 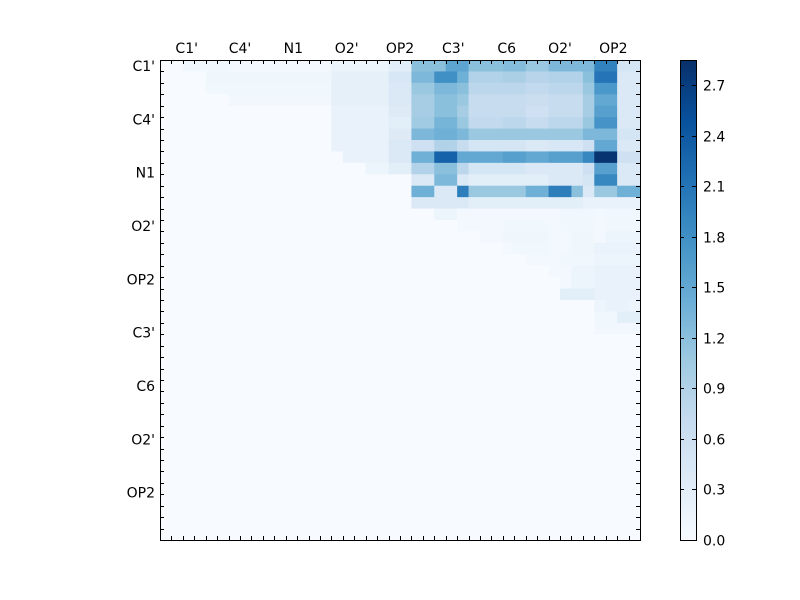 I want to click on left-tick-label: O2', so click(x=143, y=440).